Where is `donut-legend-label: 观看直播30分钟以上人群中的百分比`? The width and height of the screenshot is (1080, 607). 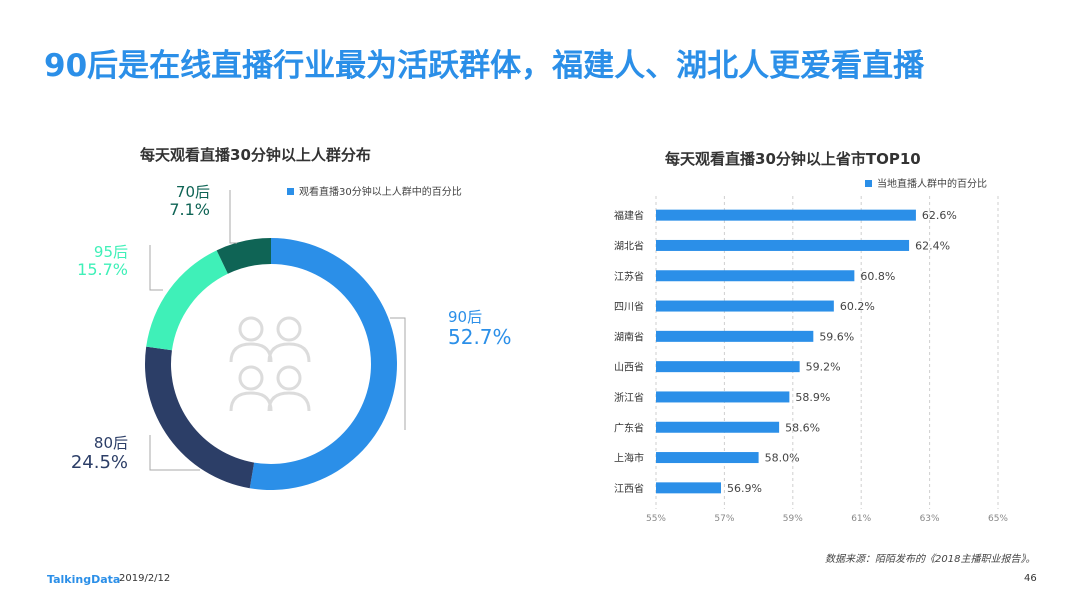
donut-legend-label: 观看直播30分钟以上人群中的百分比 is located at coordinates (380, 191).